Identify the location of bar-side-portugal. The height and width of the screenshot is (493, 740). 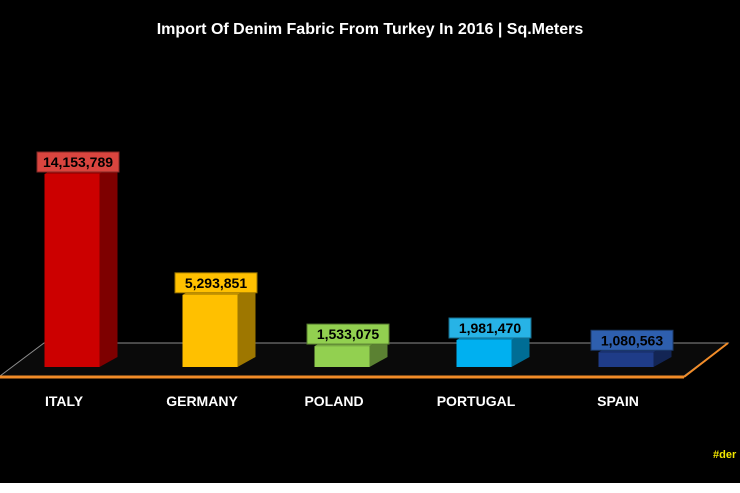
(520, 348).